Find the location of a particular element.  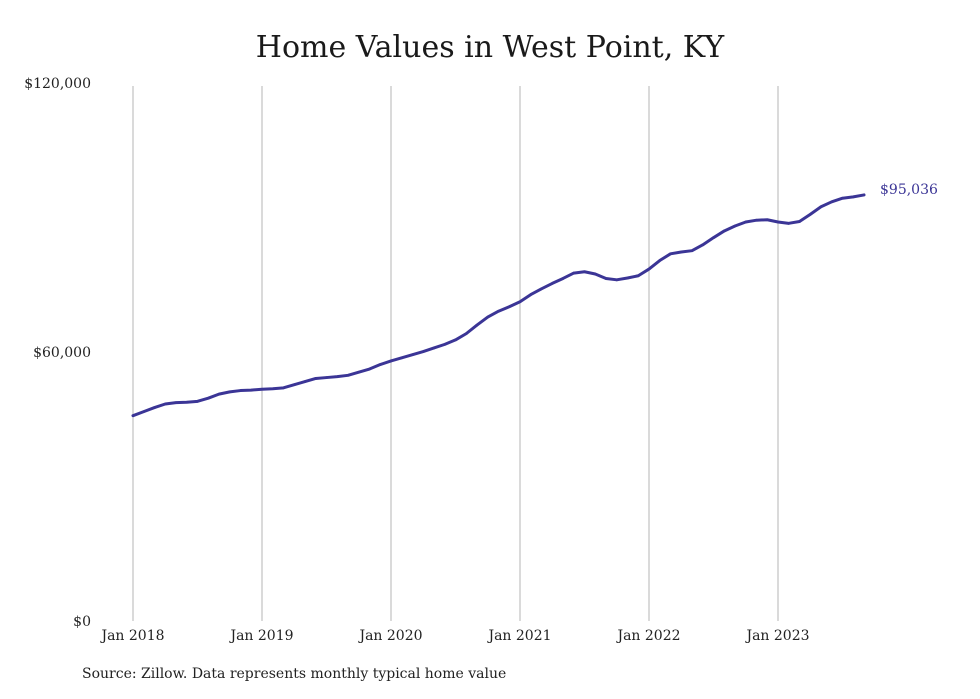

x-tick-label: Jan 2020 is located at coordinates (389, 636).